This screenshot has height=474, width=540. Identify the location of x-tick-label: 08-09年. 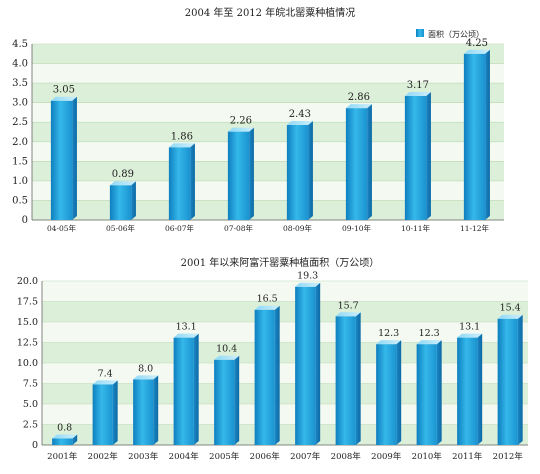
(298, 228).